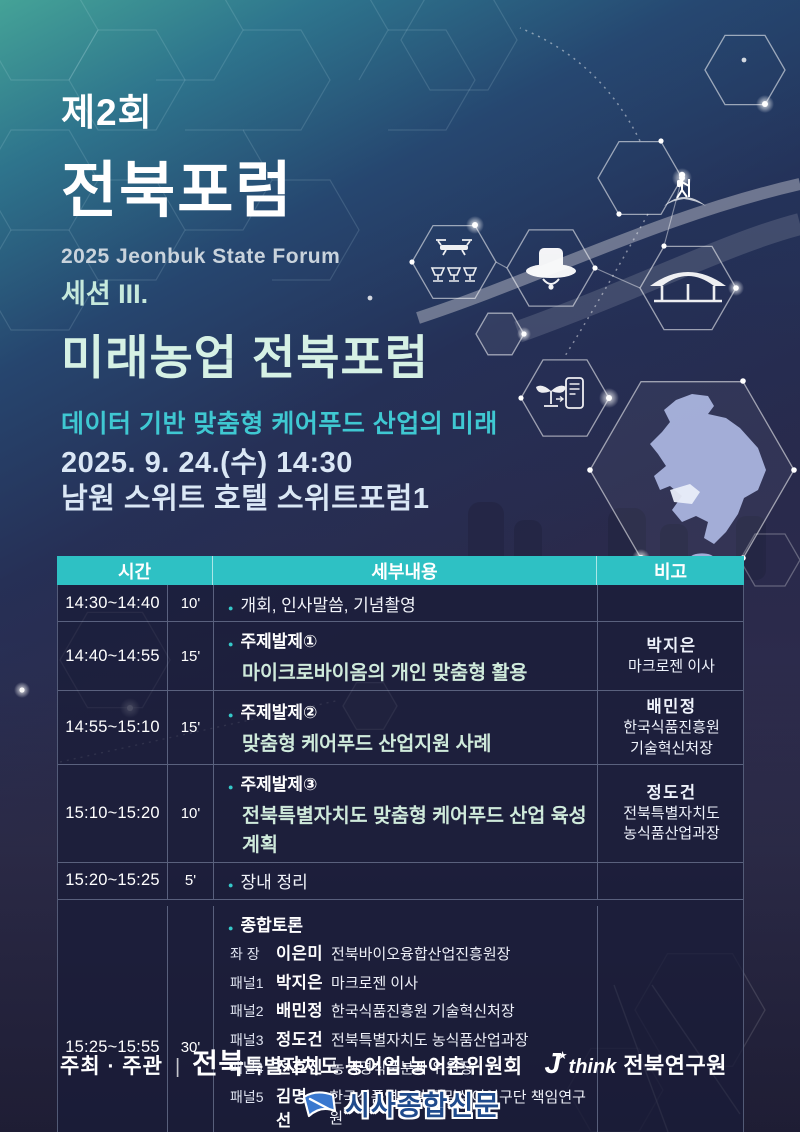 Image resolution: width=800 pixels, height=1132 pixels. What do you see at coordinates (191, 880) in the screenshot?
I see `duration-cell: 5'` at bounding box center [191, 880].